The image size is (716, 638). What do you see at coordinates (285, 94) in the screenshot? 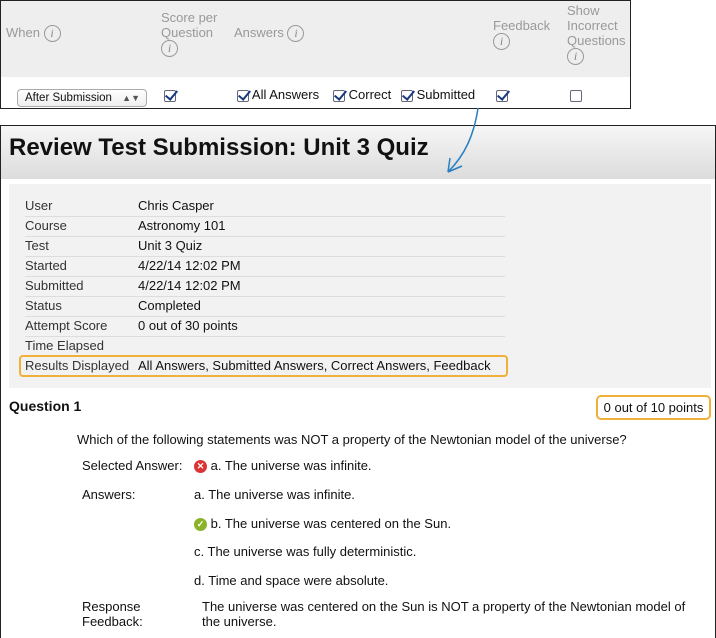
I see `all-answers-label: All Answers` at bounding box center [285, 94].